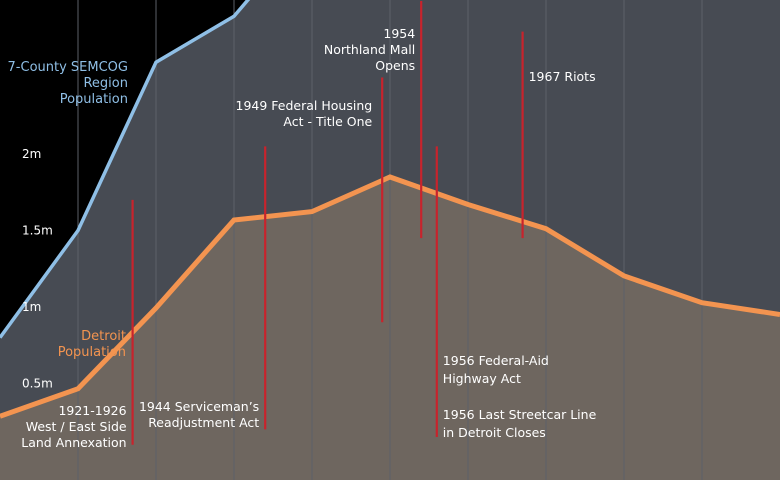  What do you see at coordinates (369, 49) in the screenshot?
I see `annotation-label: 1954 Northland Mall Opens` at bounding box center [369, 49].